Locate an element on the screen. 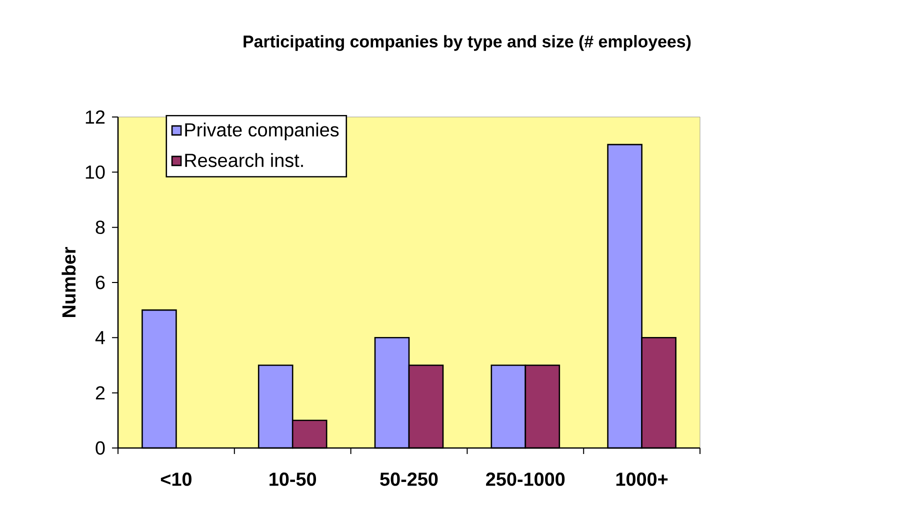 This screenshot has height=514, width=903. y-axis-title: Number is located at coordinates (69, 282).